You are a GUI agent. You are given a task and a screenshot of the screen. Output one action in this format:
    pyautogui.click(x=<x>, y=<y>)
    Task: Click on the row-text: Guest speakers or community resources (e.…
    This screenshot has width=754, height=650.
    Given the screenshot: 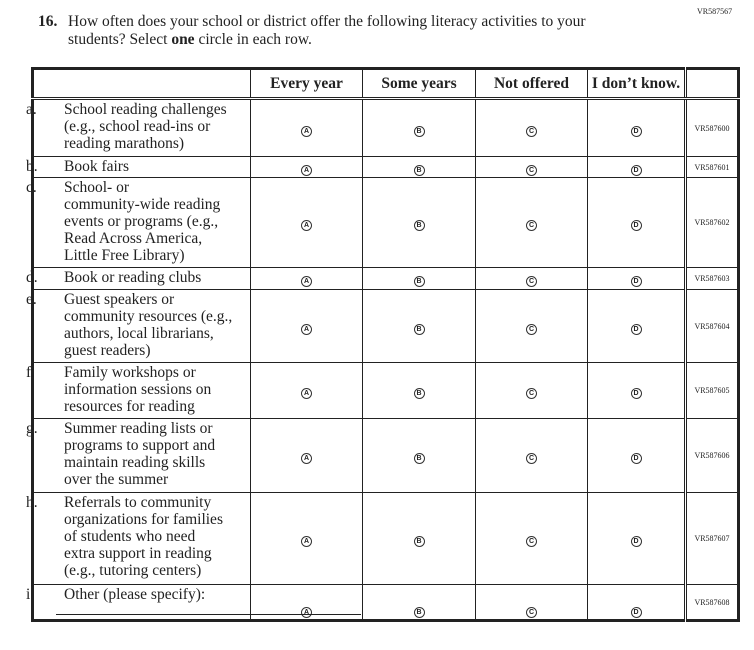 What is the action you would take?
    pyautogui.click(x=148, y=325)
    